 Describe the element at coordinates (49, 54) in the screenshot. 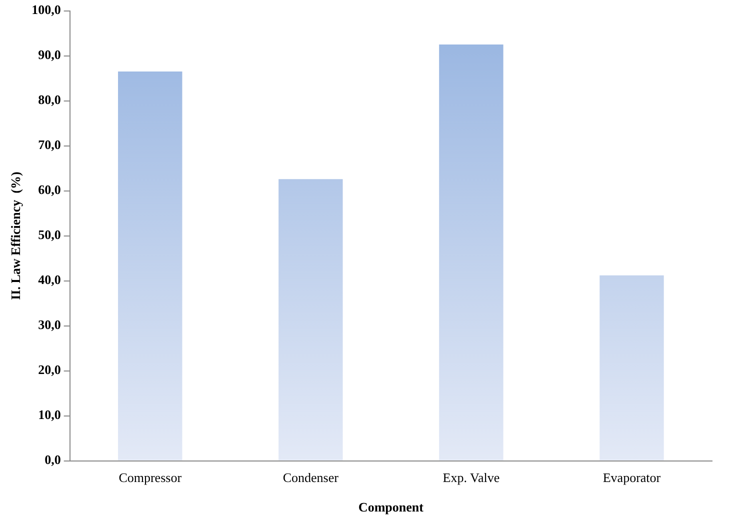

I see `y-tick-label: 90,0` at that location.